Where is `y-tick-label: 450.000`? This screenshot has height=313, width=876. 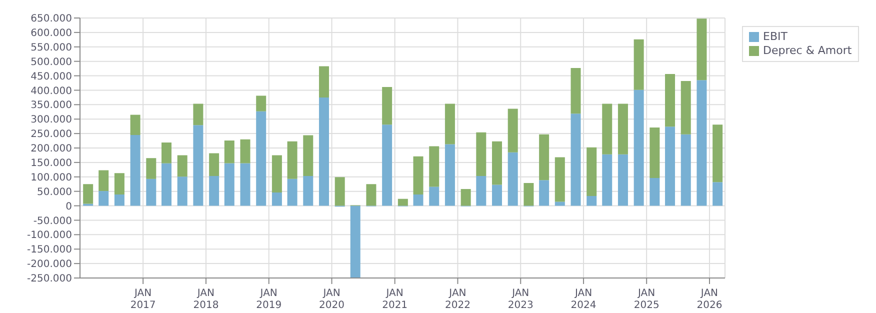
y-tick-label: 450.000 is located at coordinates (51, 76).